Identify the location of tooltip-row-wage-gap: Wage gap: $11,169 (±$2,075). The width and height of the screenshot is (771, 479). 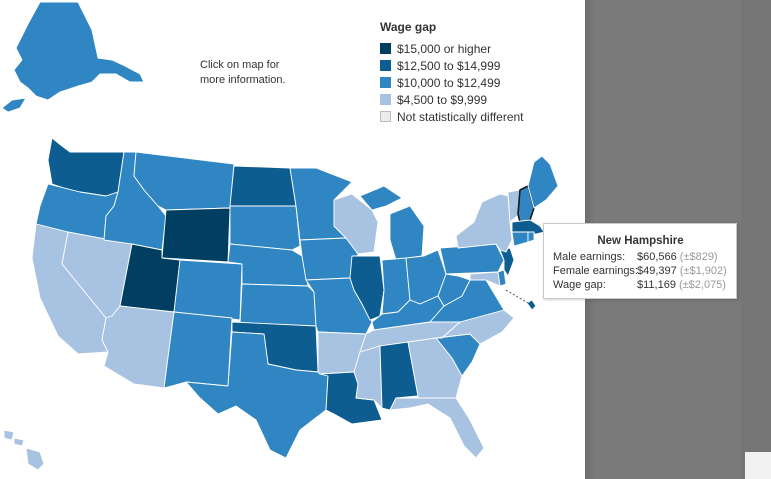
(640, 285).